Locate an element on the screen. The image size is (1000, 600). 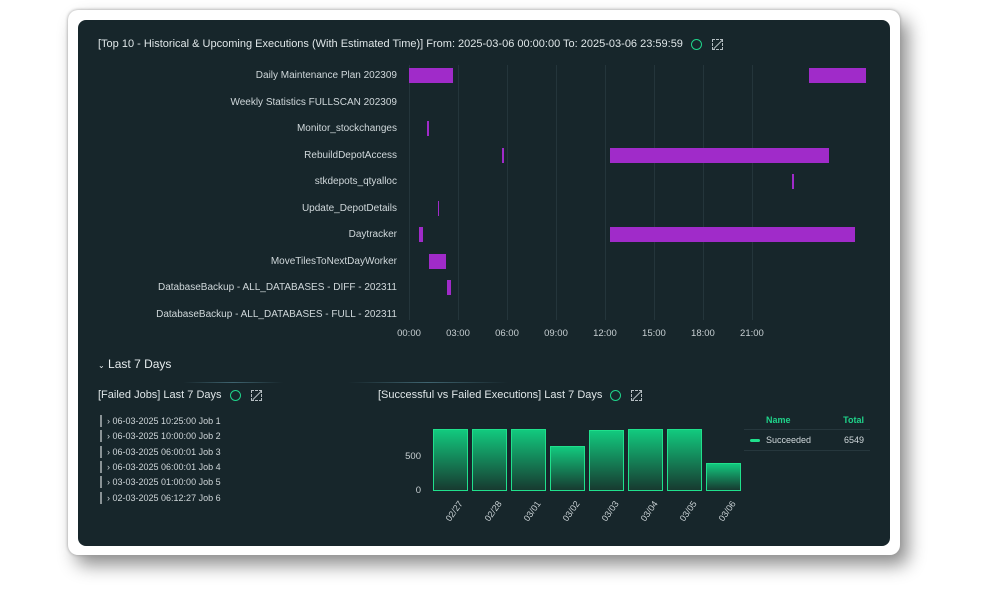
row-label: Weekly Statistics FULLSCAN 202309 is located at coordinates (313, 102).